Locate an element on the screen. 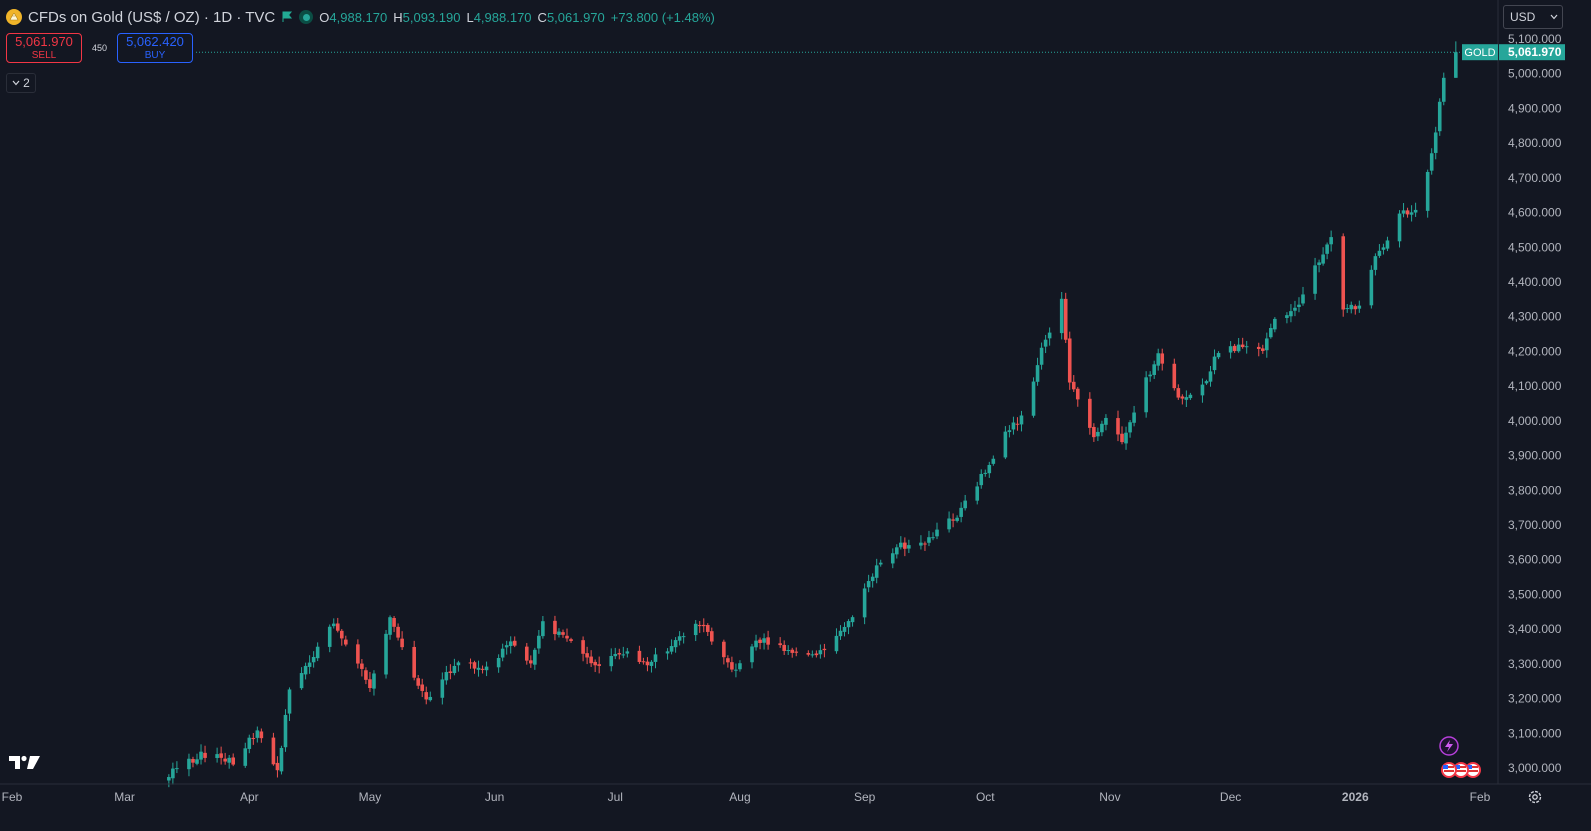 Image resolution: width=1591 pixels, height=831 pixels. event-markers is located at coordinates (1461, 761).